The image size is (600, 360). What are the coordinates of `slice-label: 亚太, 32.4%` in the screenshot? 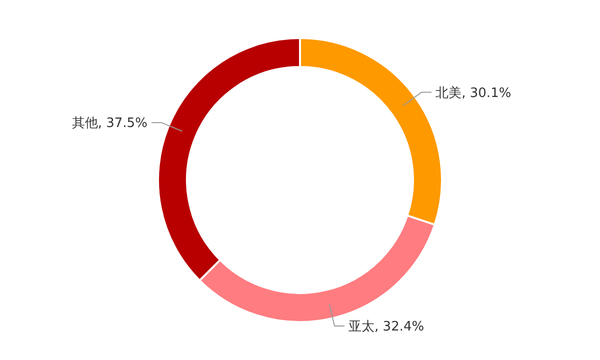 It's located at (386, 327).